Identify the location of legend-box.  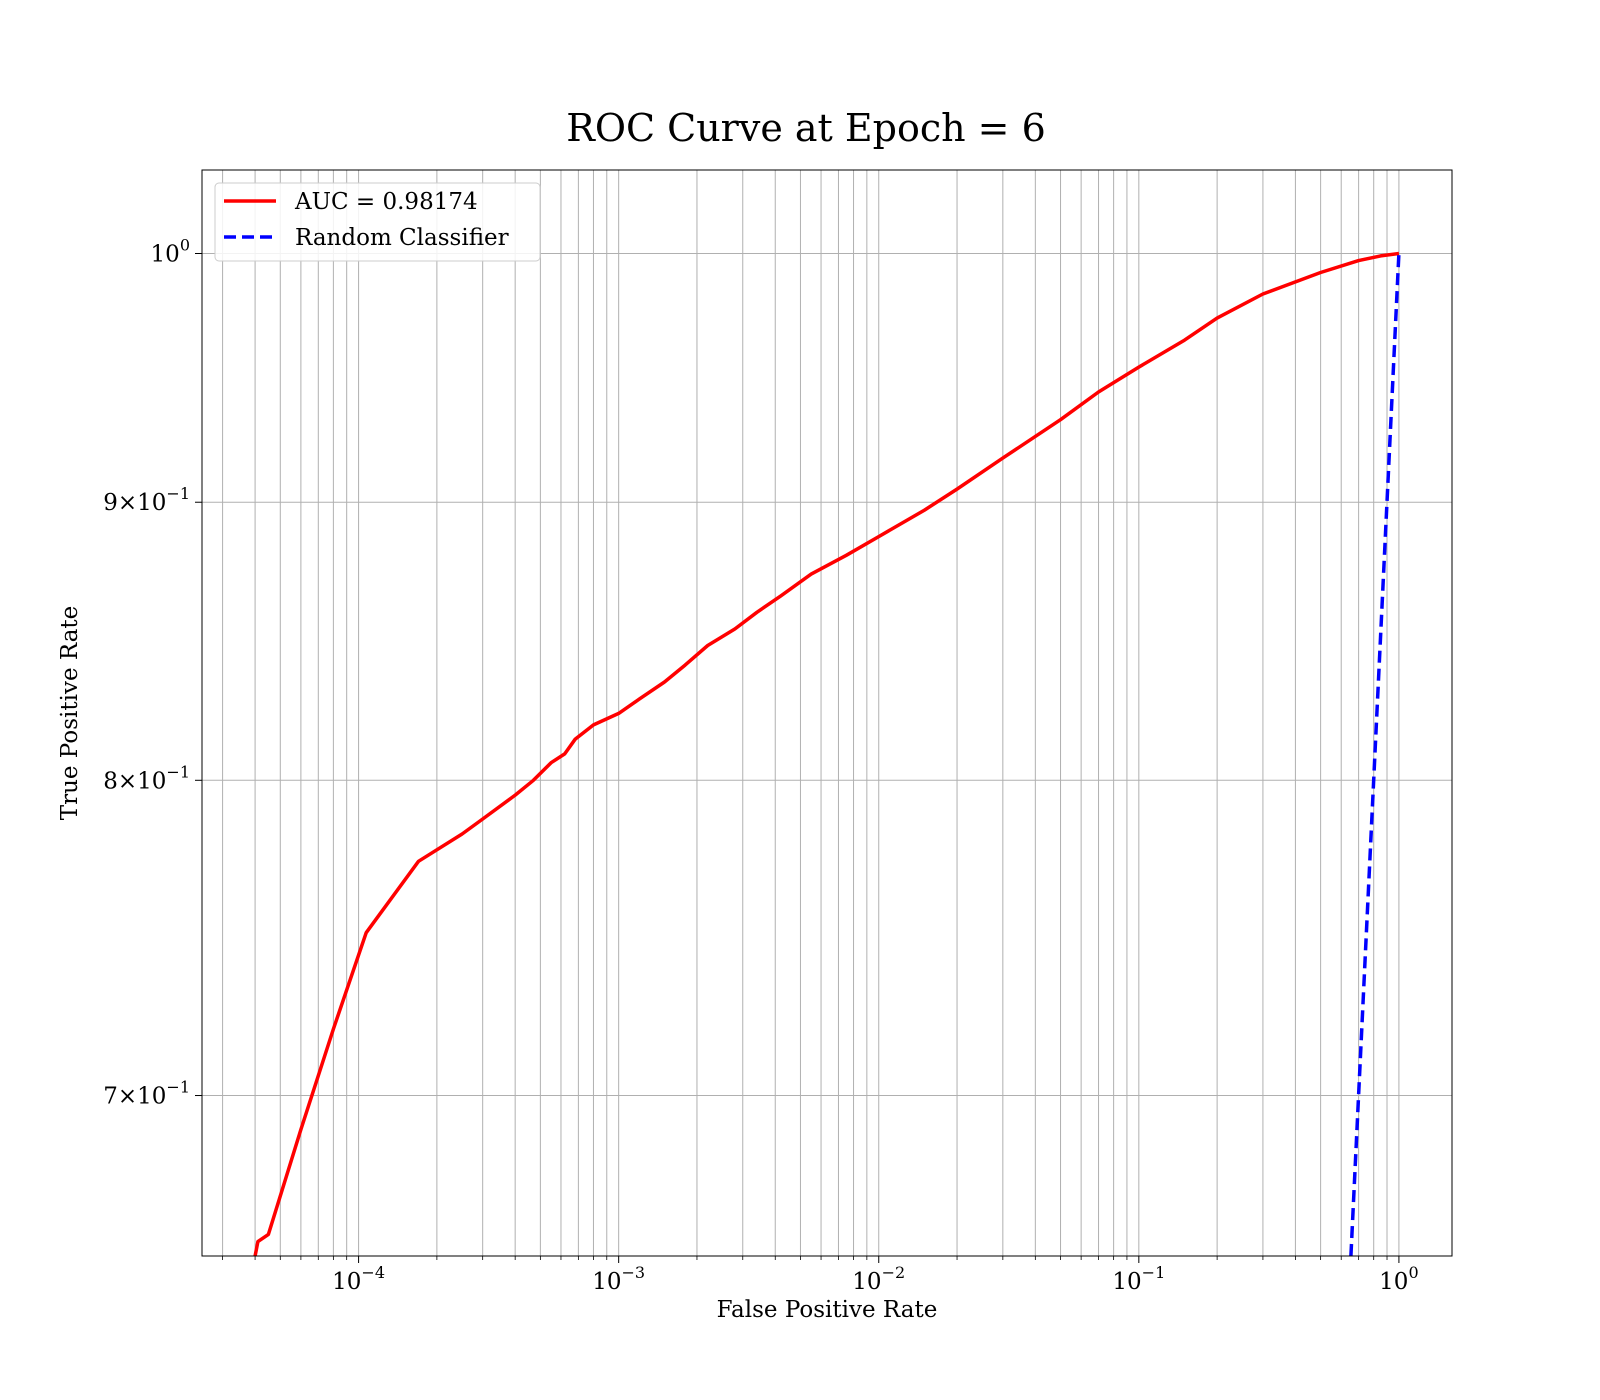
(377, 222).